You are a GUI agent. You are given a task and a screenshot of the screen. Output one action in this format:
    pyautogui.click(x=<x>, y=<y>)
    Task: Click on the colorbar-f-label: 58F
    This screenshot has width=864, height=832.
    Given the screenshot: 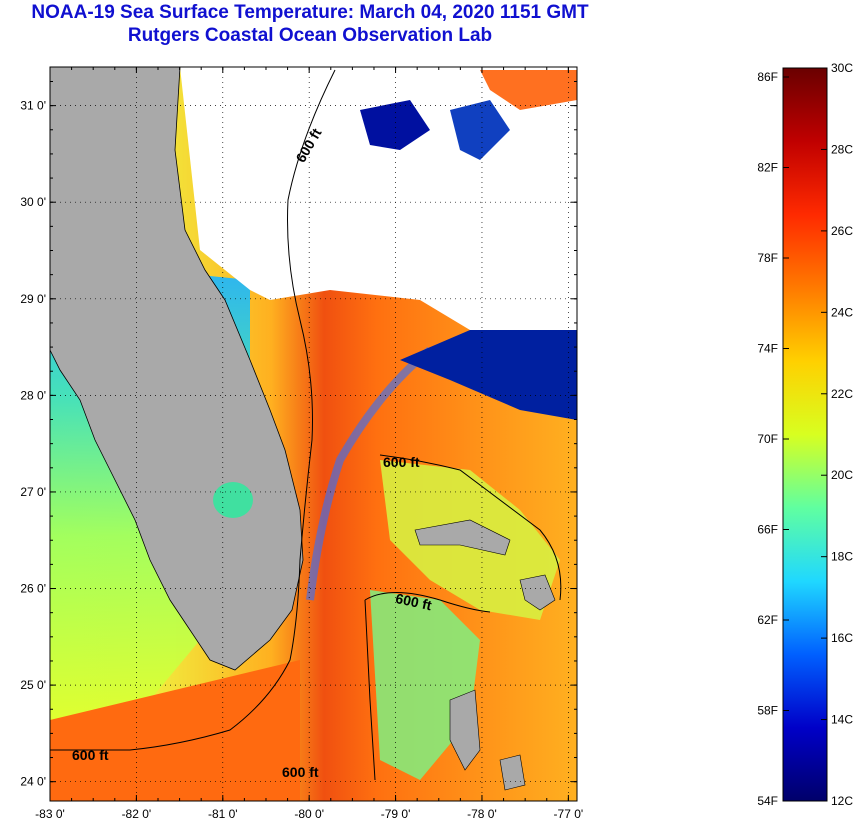 What is the action you would take?
    pyautogui.click(x=767, y=711)
    